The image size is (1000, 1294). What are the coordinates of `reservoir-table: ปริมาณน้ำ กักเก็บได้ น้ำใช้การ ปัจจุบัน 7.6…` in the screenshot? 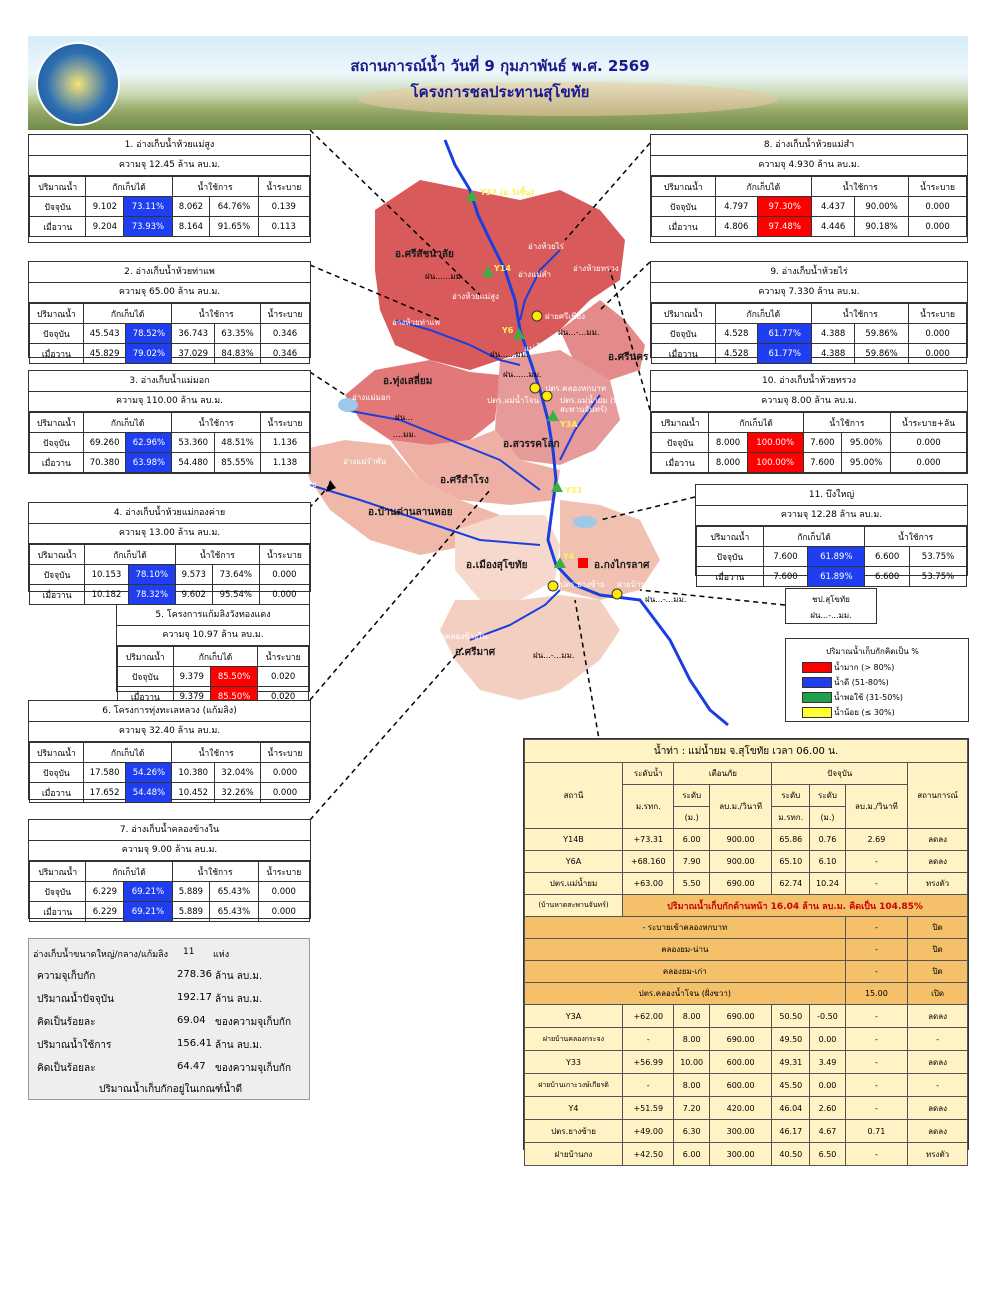 It's located at (831, 556).